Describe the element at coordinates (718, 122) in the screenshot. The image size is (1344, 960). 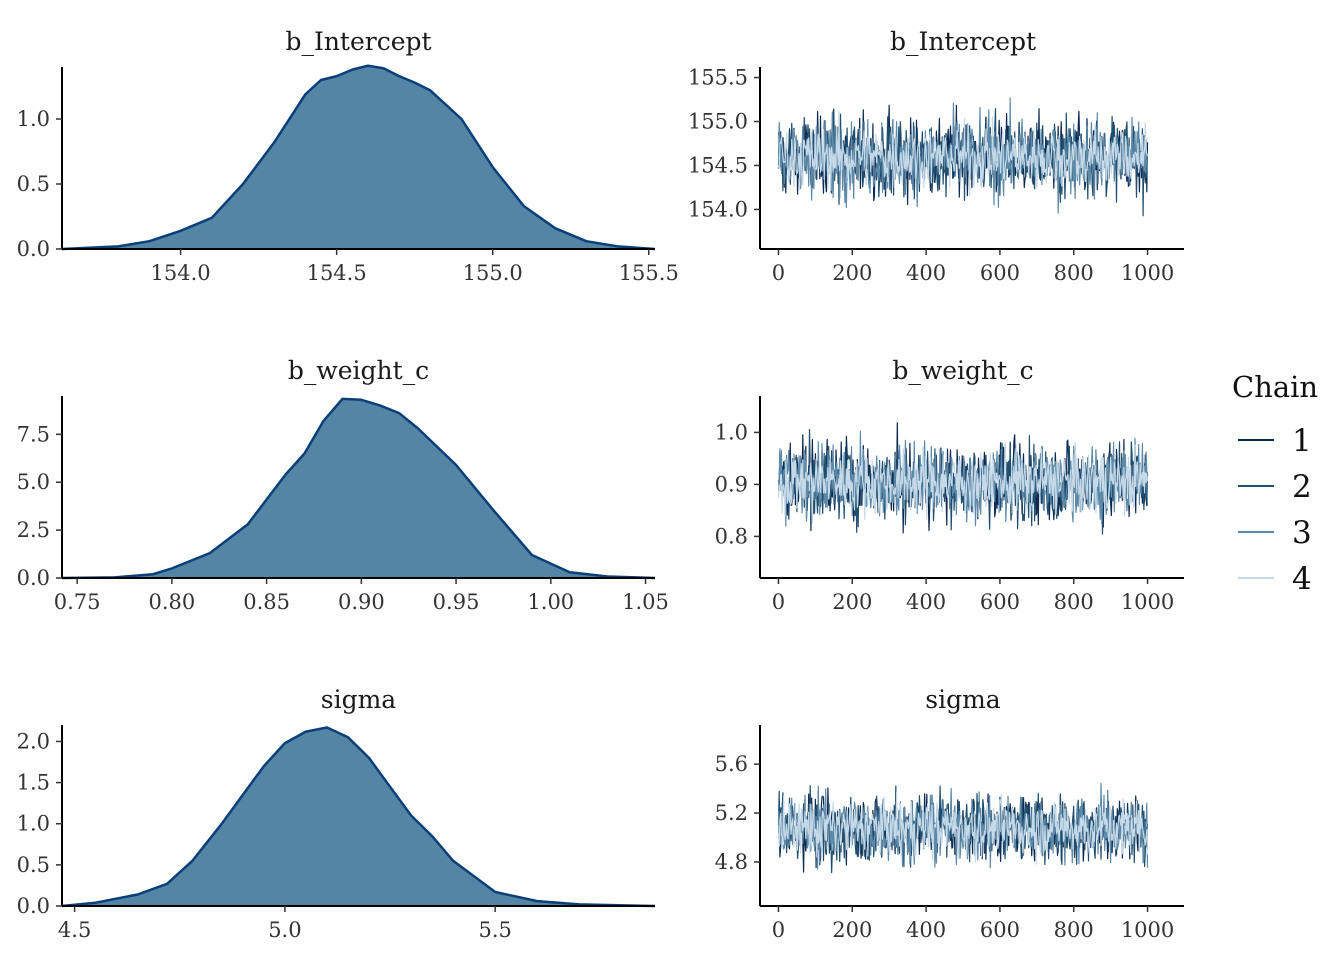
I see `y-tick-label: 155.0` at that location.